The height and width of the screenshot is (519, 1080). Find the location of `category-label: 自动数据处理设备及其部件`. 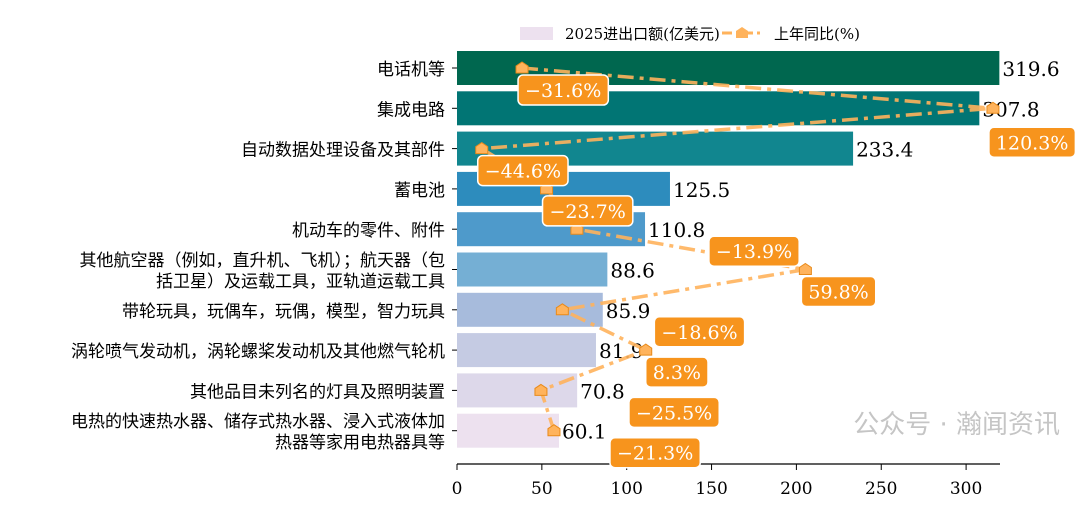

category-label: 自动数据处理设备及其部件 is located at coordinates (343, 151).